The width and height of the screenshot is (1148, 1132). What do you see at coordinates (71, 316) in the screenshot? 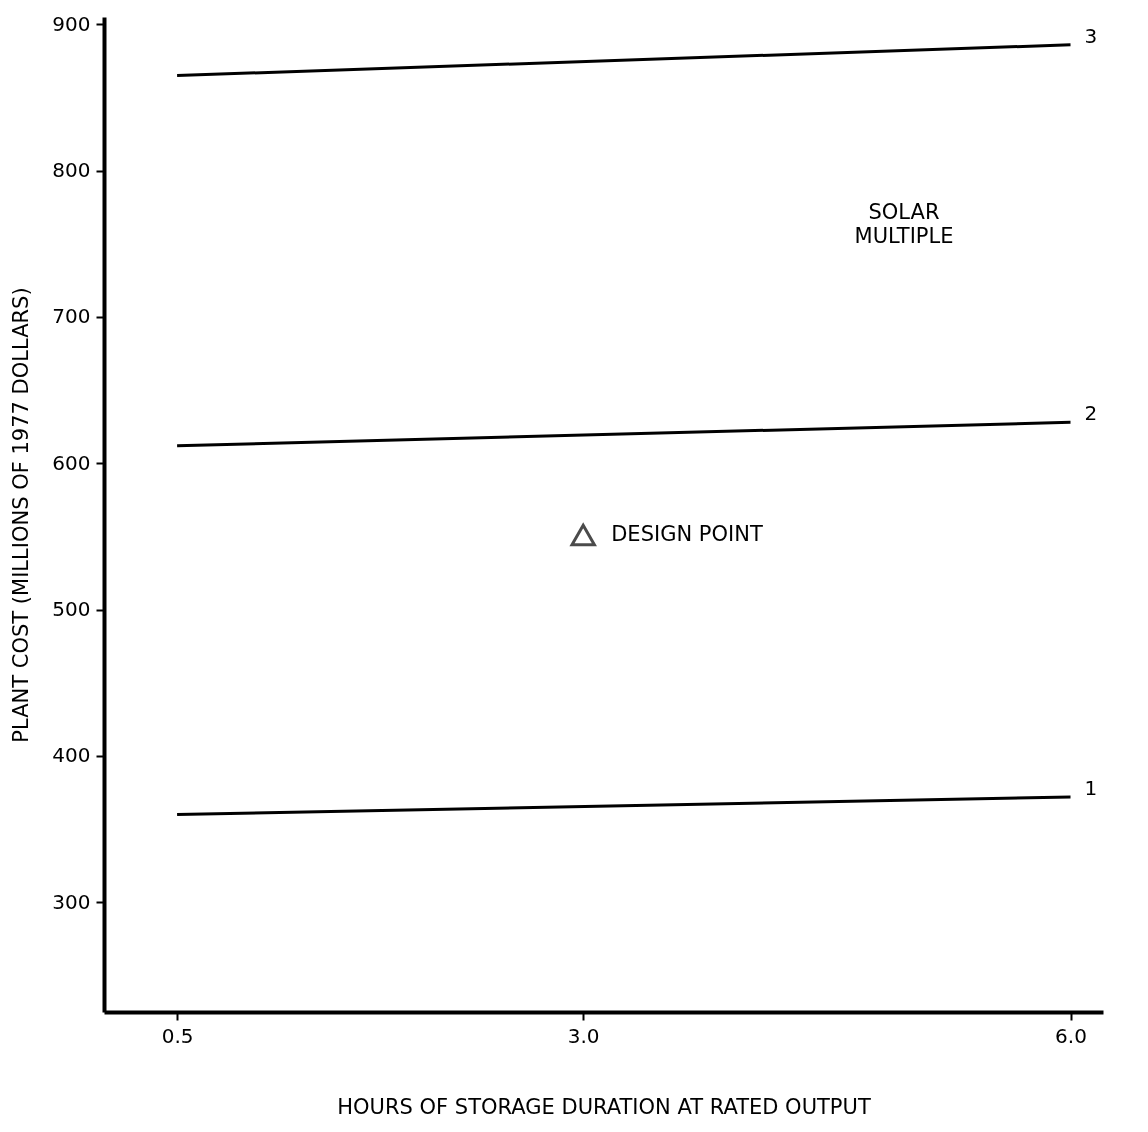
I see `y-tick-label: 700` at bounding box center [71, 316].